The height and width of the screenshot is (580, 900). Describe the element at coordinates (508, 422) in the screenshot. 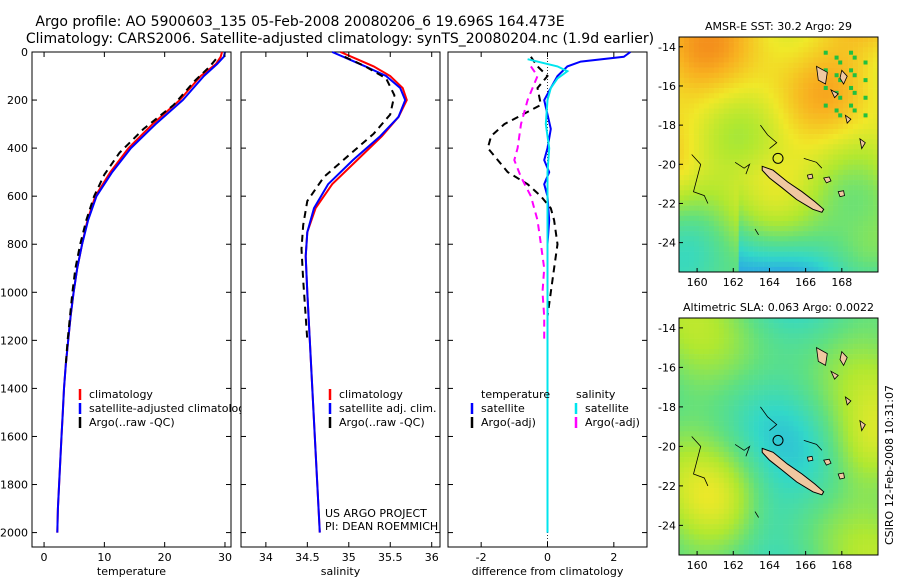

I see `difference-legend-entry-0-1: Argo(-adj)` at that location.